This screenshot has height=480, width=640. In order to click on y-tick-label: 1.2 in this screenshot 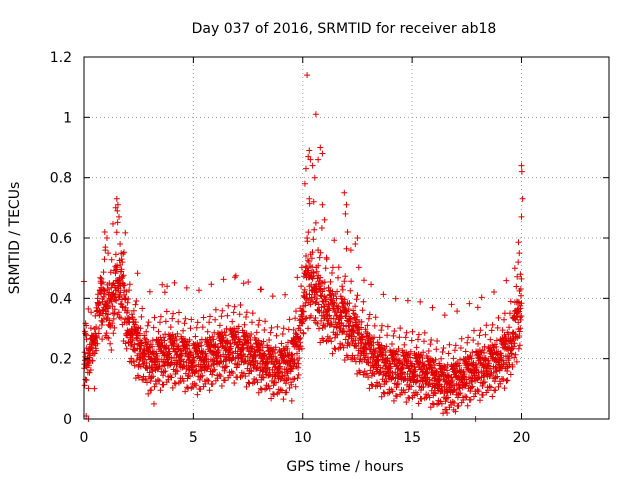, I will do `click(61, 58)`.